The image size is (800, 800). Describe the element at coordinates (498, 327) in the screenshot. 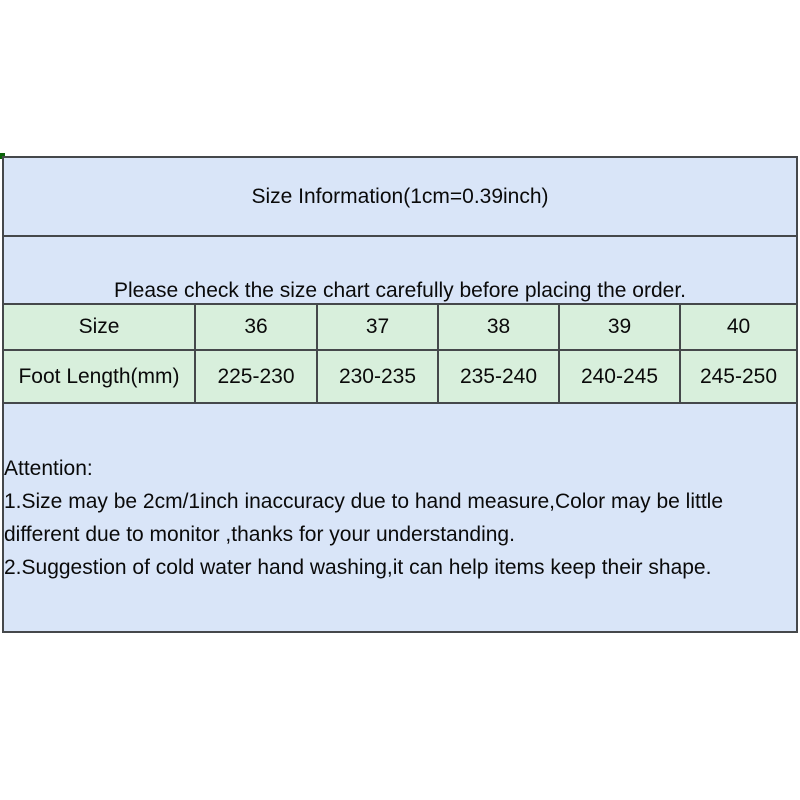

I see `size-value-38: 38` at that location.